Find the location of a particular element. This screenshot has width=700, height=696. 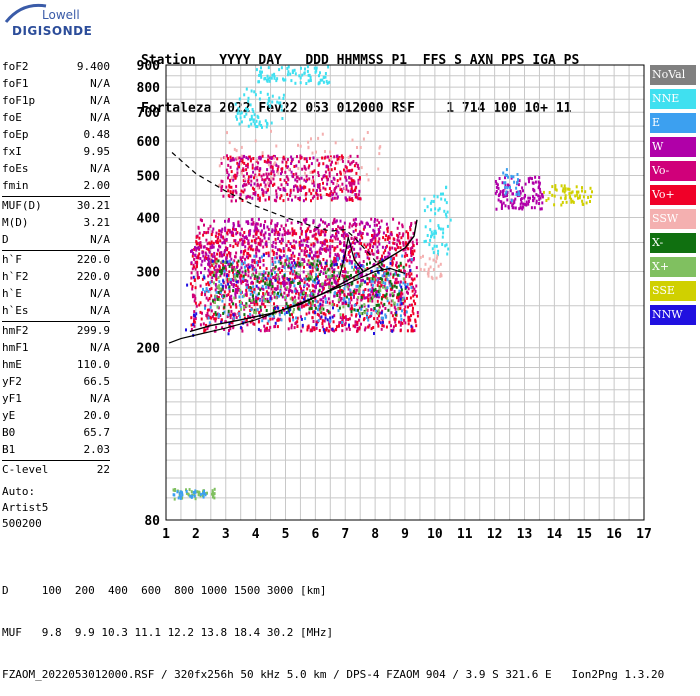

param-value: 3.21 is located at coordinates (97, 222).